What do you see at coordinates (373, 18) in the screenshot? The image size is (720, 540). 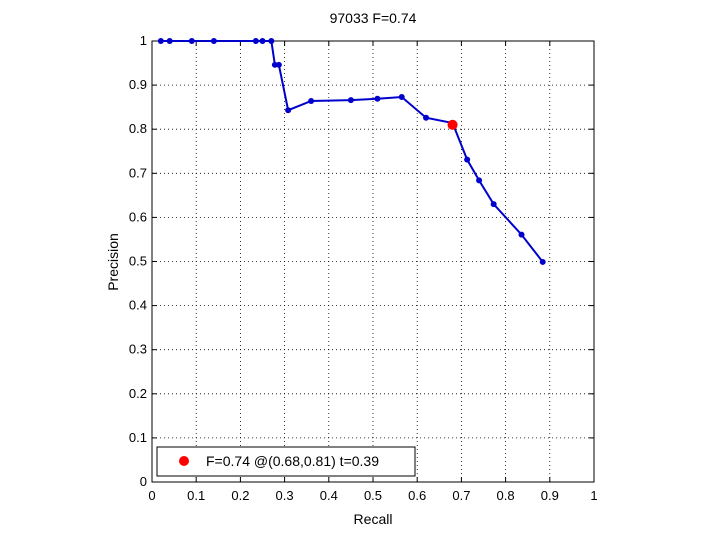 I see `chart-title: 97033 F=0.74` at bounding box center [373, 18].